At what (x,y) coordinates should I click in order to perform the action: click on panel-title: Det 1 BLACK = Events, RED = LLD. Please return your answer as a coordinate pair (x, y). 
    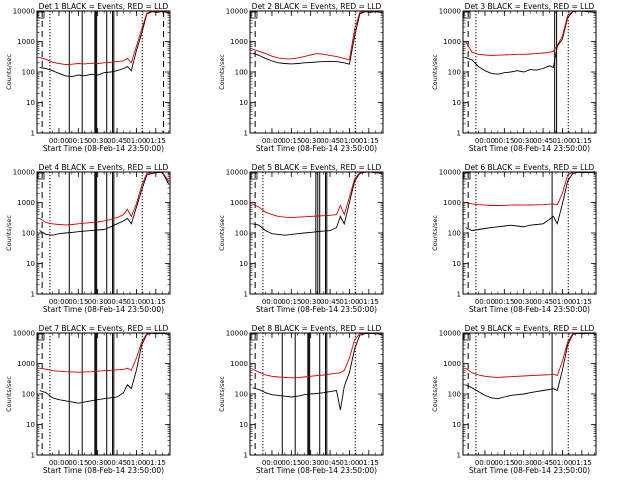
    Looking at the image, I should click on (104, 6).